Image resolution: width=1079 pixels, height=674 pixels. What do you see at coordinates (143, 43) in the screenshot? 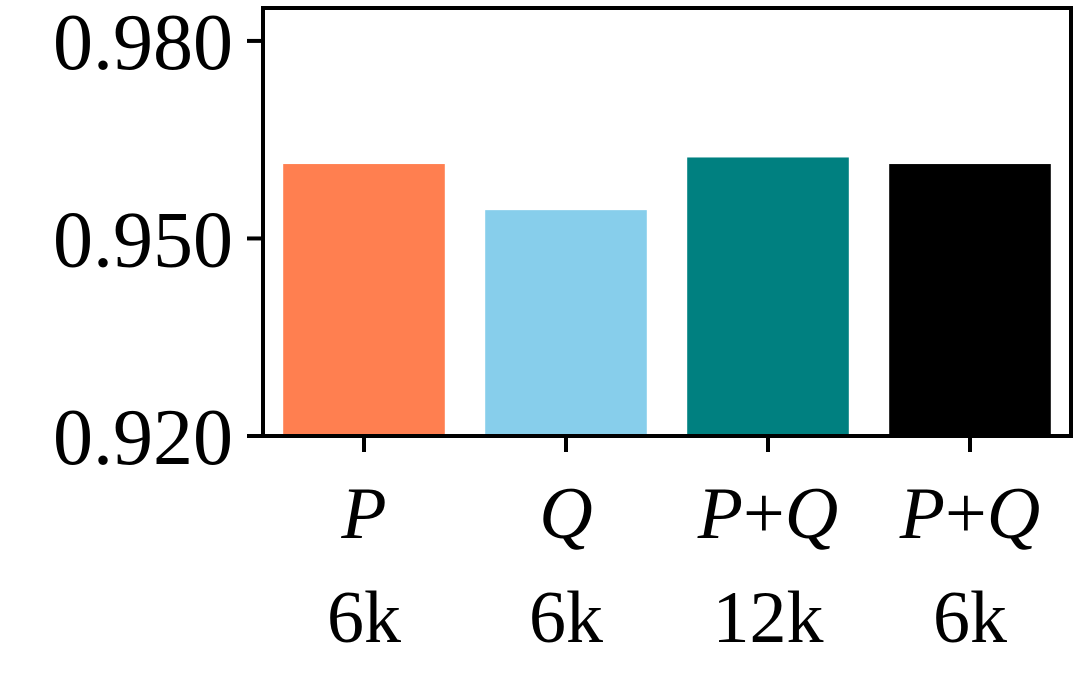
I see `y-tick-label-2: 0.980` at bounding box center [143, 43].